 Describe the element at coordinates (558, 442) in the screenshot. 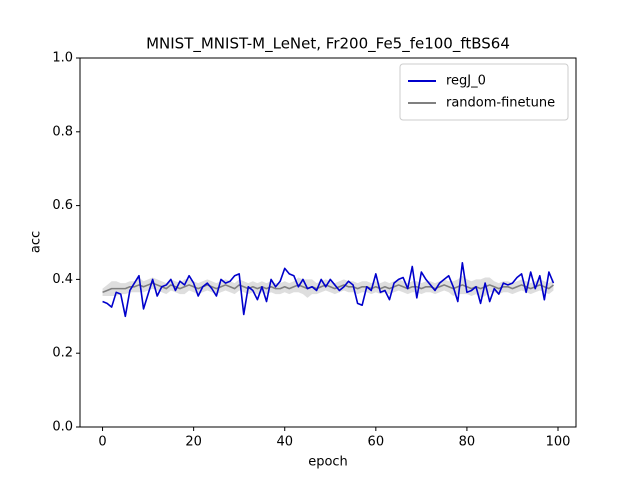

I see `x-tick-label: 100` at that location.